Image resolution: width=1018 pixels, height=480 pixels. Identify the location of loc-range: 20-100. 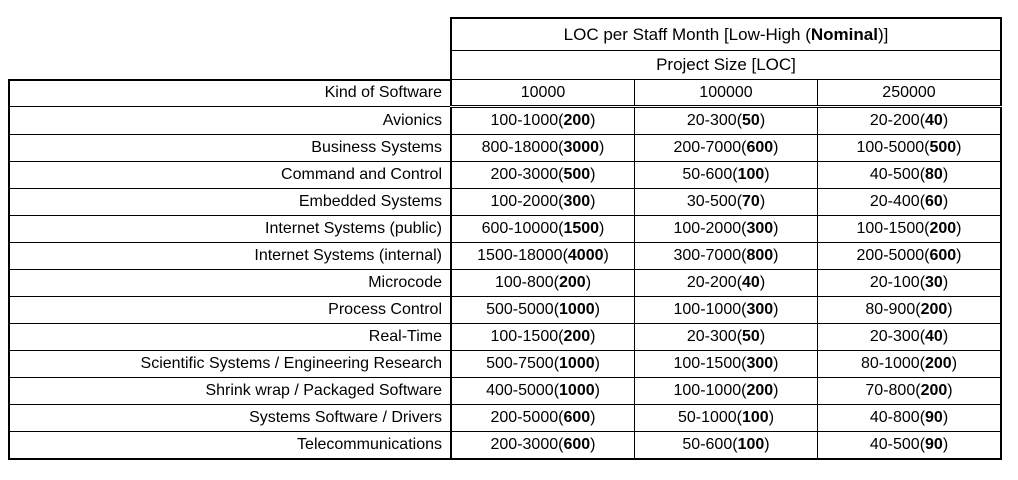
(894, 282).